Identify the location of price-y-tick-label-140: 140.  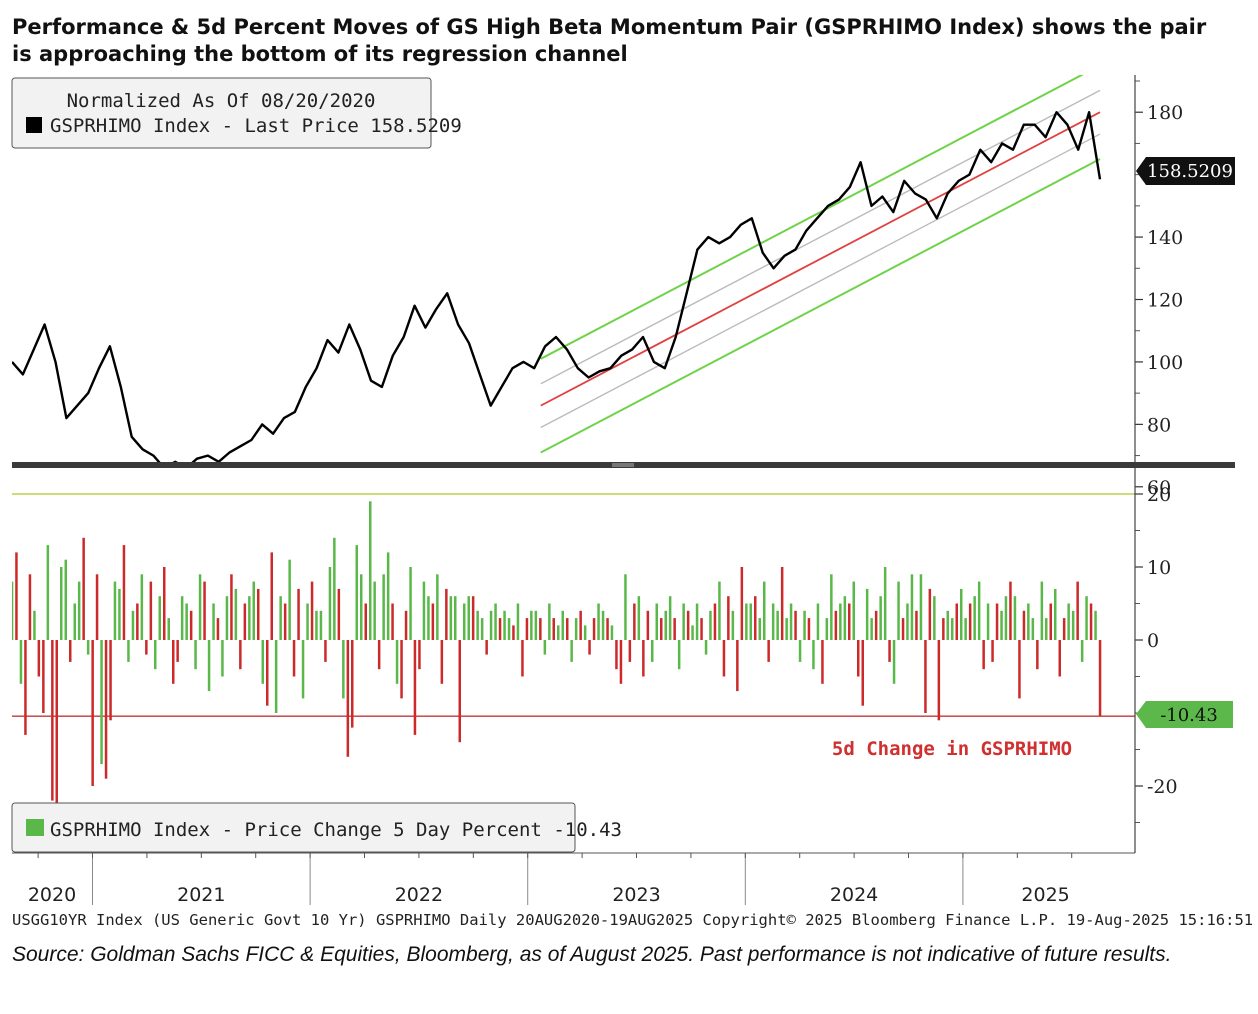
(1165, 238).